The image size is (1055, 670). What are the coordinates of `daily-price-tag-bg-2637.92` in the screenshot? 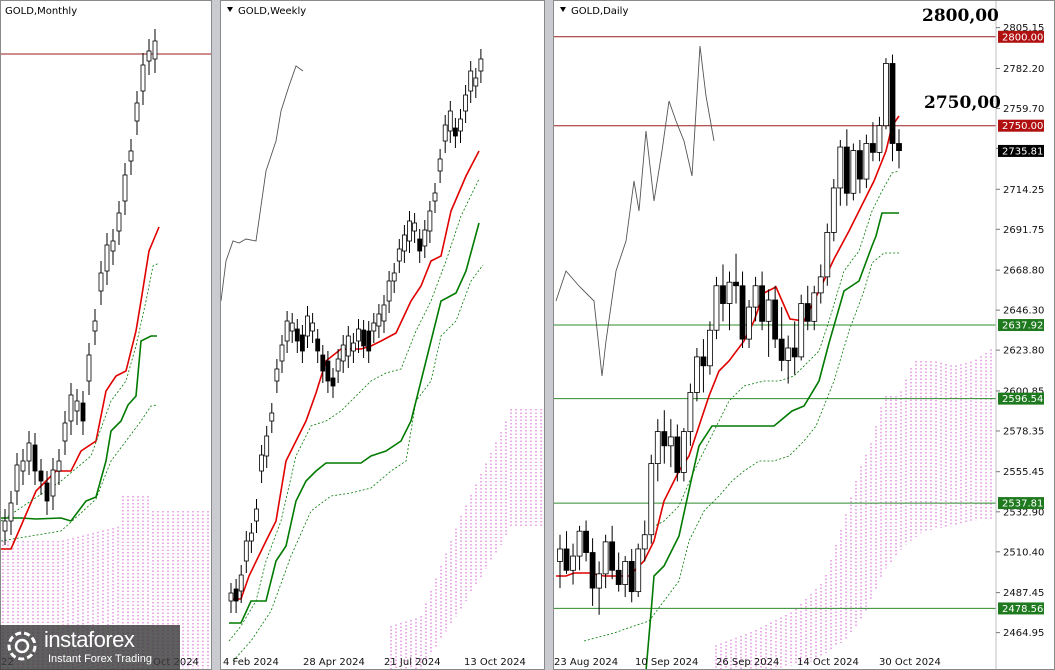 It's located at (1021, 325).